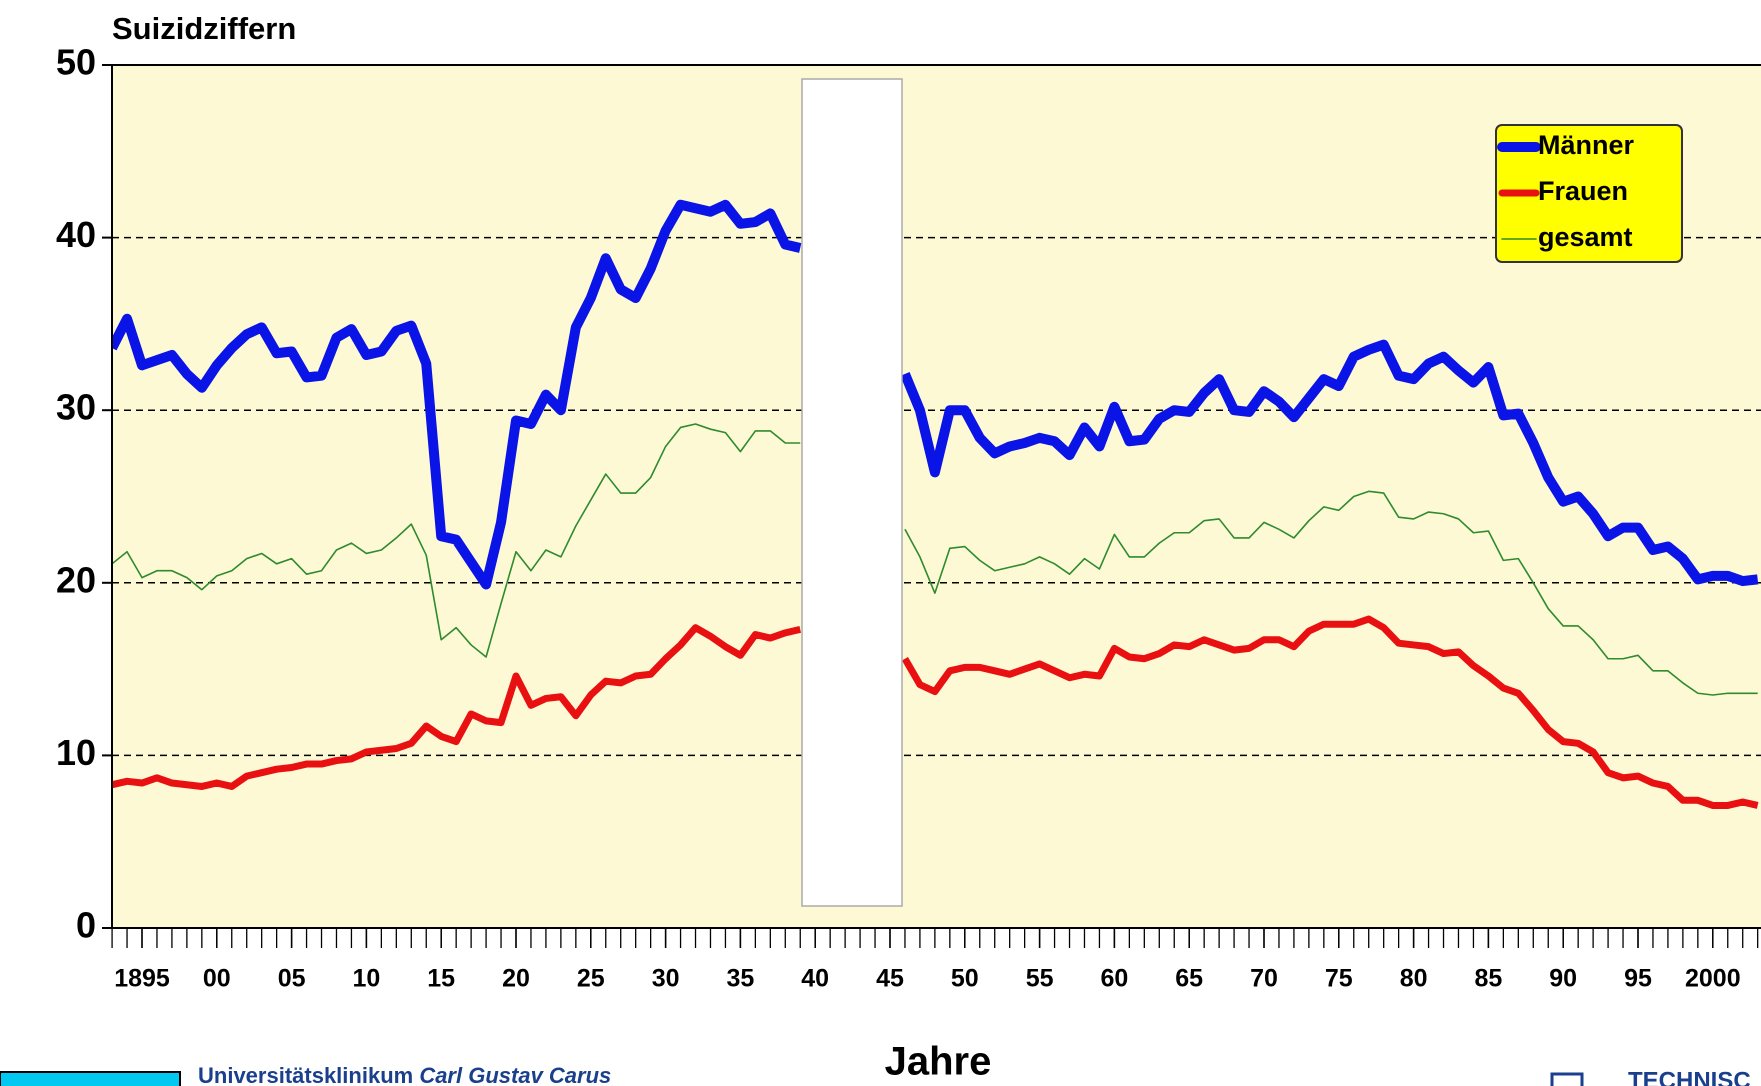  I want to click on x-tick-label: 55, so click(1040, 979).